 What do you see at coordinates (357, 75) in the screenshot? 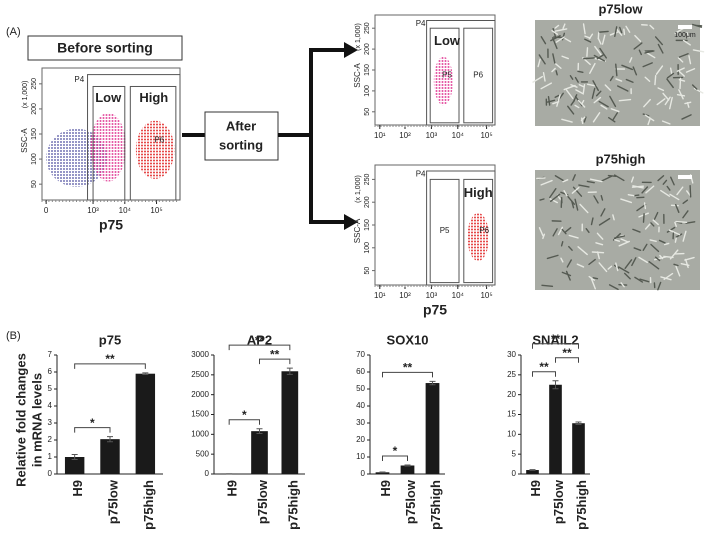
I see `y-axis-label: SSC-A` at bounding box center [357, 75].